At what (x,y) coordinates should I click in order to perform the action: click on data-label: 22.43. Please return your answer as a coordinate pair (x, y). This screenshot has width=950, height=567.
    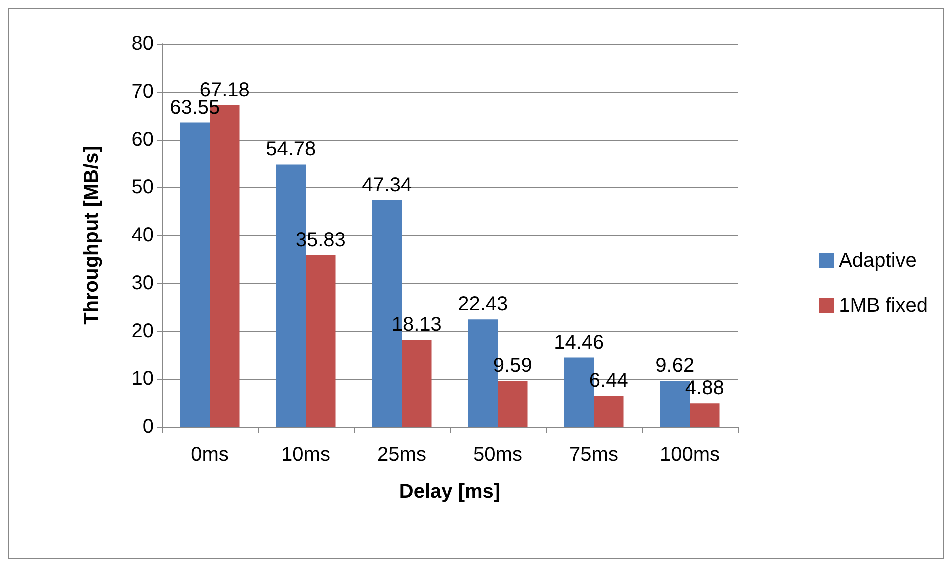
    Looking at the image, I should click on (483, 305).